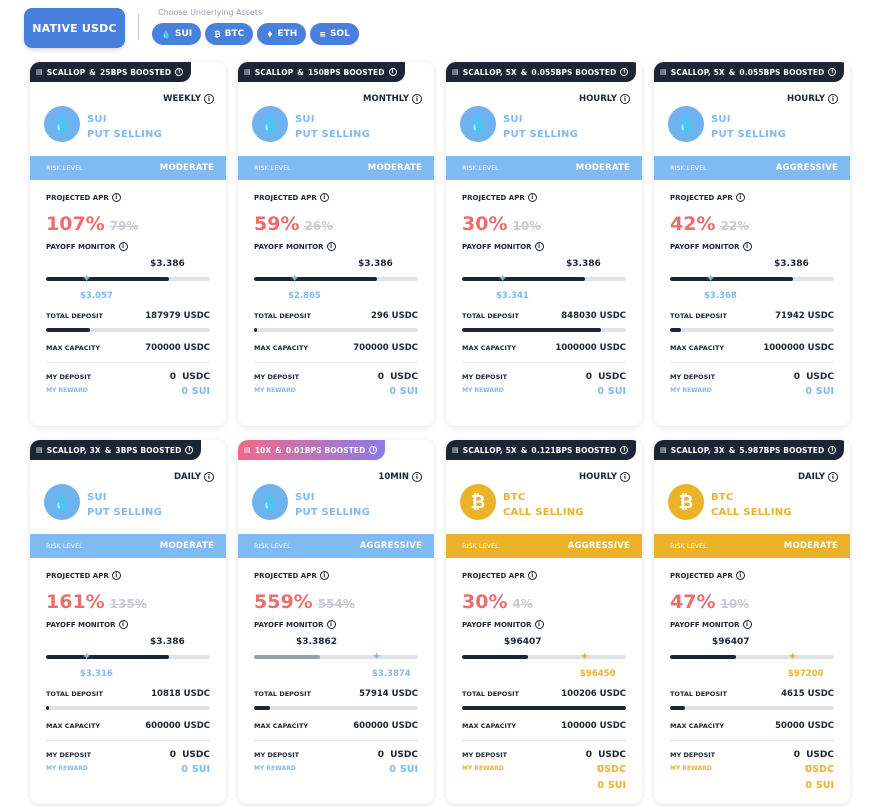  I want to click on total-deposit-value: 848030 USDC, so click(593, 316).